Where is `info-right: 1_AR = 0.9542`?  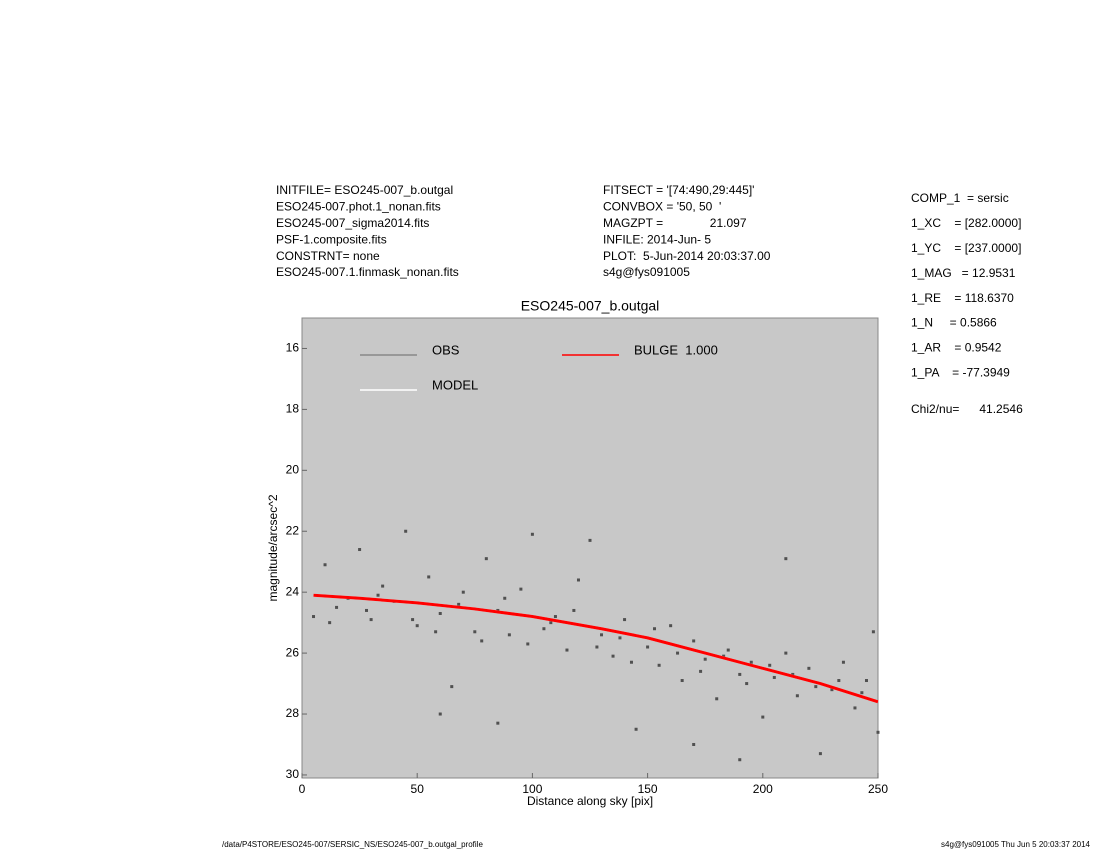
info-right: 1_AR = 0.9542 is located at coordinates (956, 348).